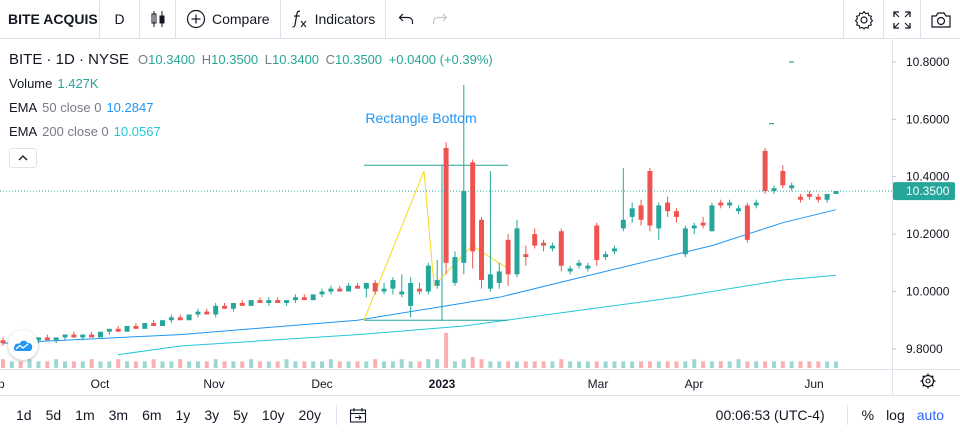  What do you see at coordinates (23, 345) in the screenshot?
I see `tradingview-logo` at bounding box center [23, 345].